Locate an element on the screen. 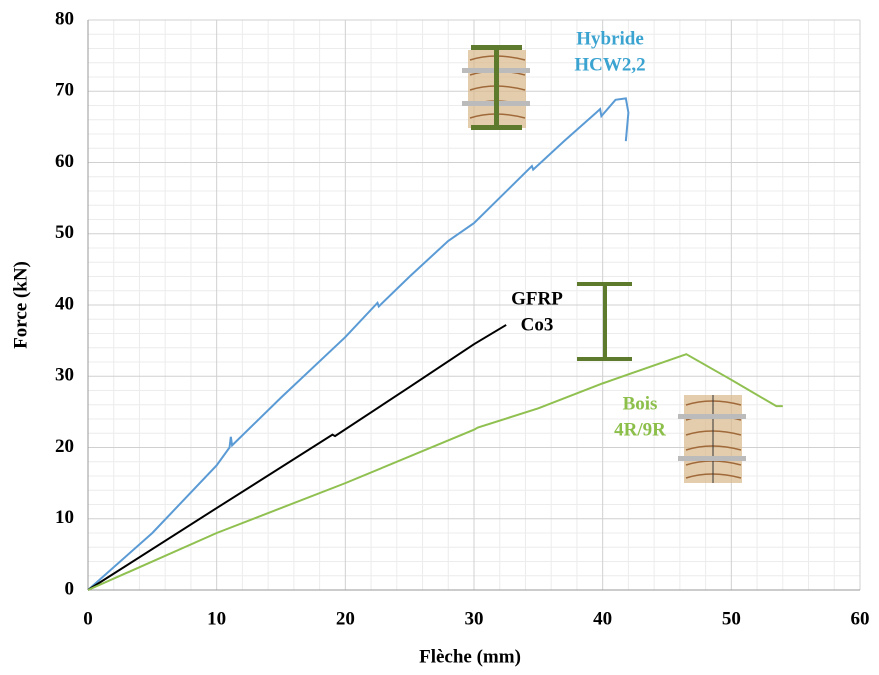 Image resolution: width=879 pixels, height=675 pixels. gfrp-section-icon is located at coordinates (604, 321).